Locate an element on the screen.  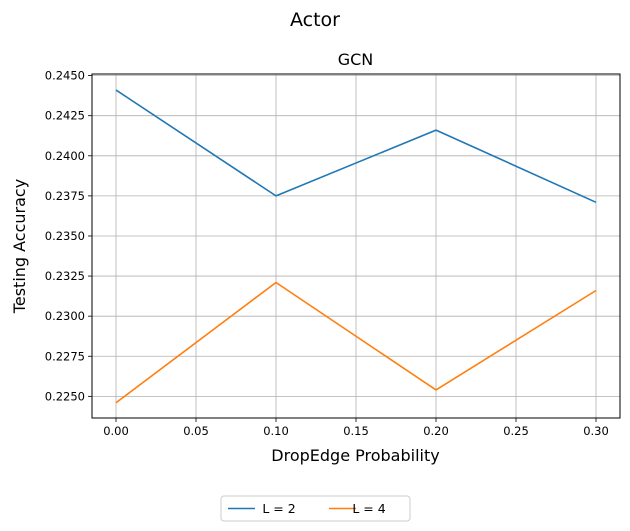
x-tick-label: 0.25 is located at coordinates (516, 431).